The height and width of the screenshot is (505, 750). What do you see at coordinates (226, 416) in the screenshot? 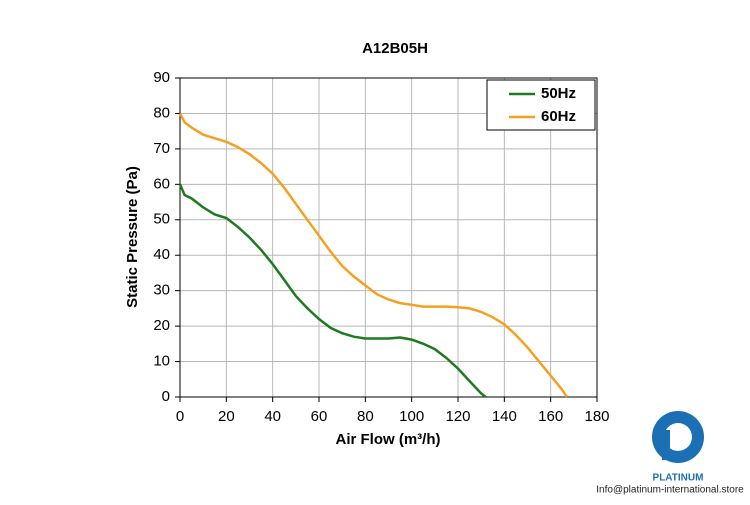
I see `x-tick-label: 20` at bounding box center [226, 416].